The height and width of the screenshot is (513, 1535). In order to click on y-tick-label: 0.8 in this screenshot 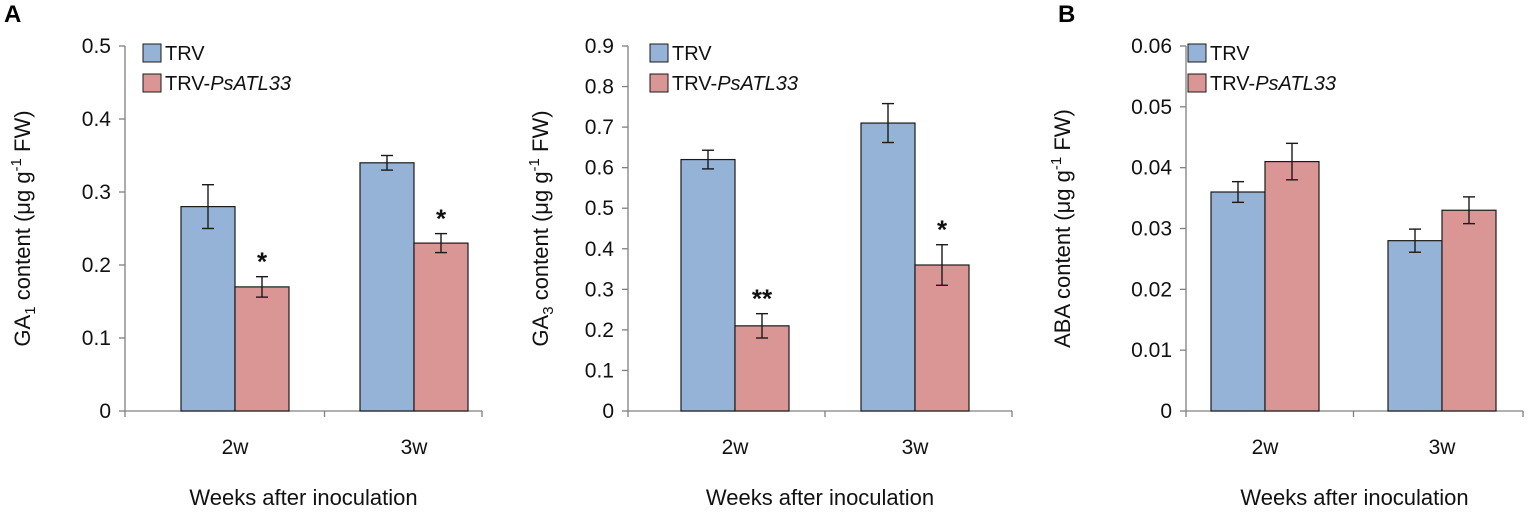, I will do `click(599, 87)`.